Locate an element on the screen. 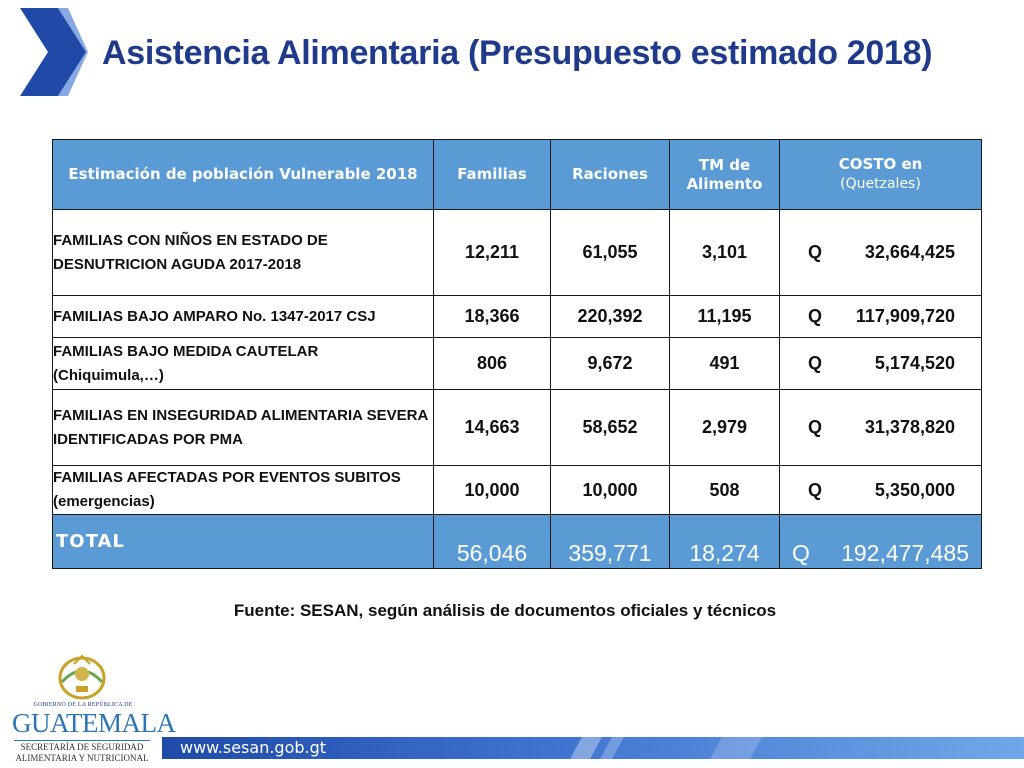 The height and width of the screenshot is (768, 1024). logo-divider is located at coordinates (82, 740).